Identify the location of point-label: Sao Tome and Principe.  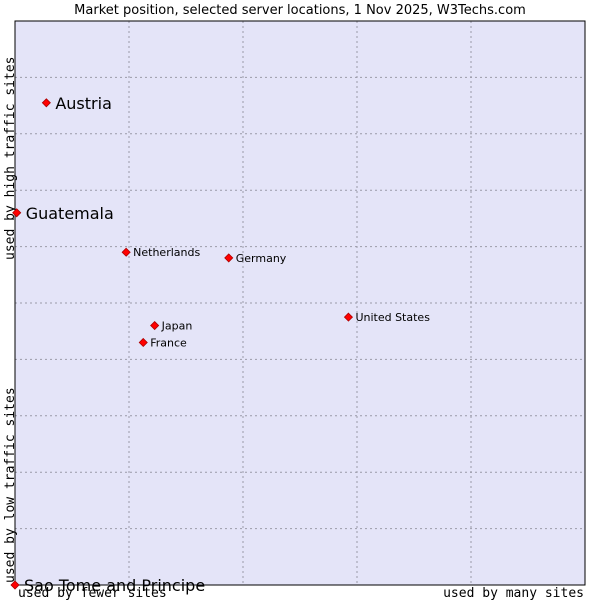
(114, 585).